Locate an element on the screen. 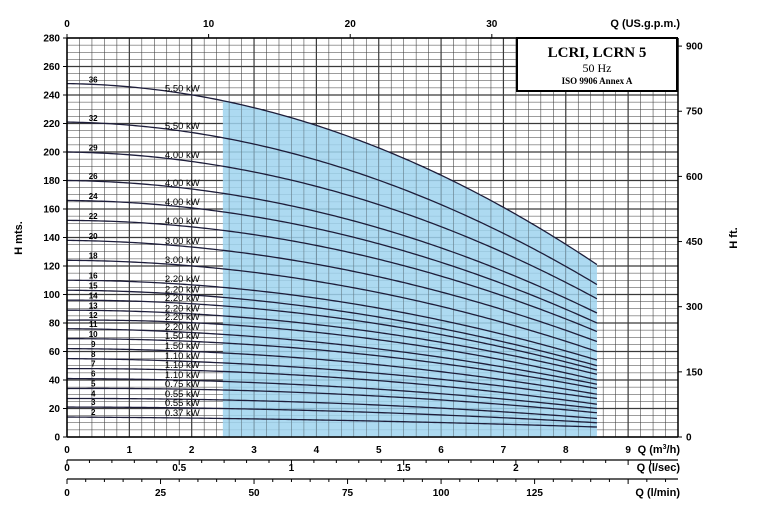 The width and height of the screenshot is (768, 511). curve-10-stages is located at coordinates (332, 364).